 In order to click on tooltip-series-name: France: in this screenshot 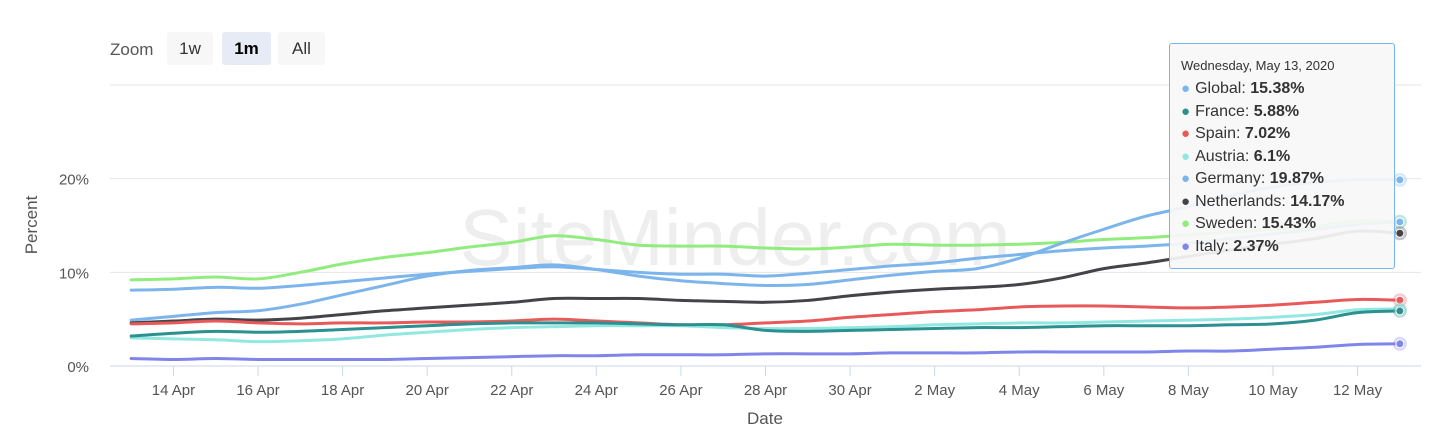, I will do `click(1224, 111)`.